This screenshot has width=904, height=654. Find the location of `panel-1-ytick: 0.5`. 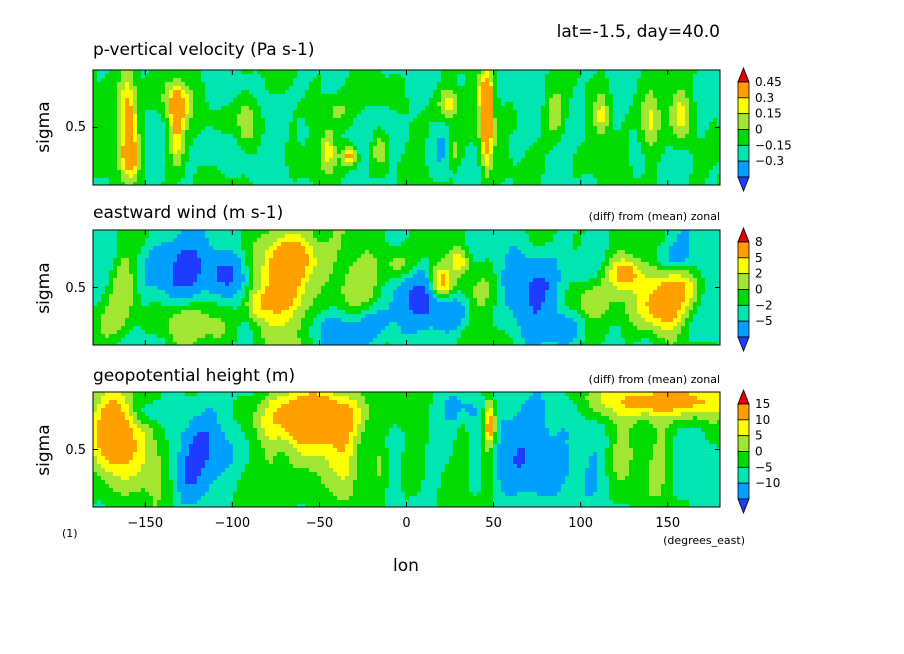

panel-1-ytick: 0.5 is located at coordinates (75, 127).